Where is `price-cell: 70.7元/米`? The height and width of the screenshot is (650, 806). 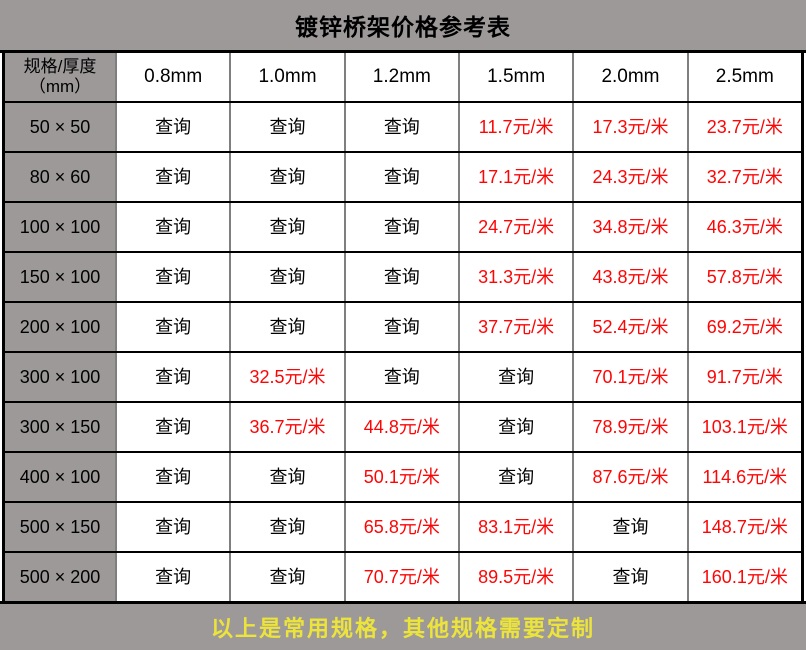 price-cell: 70.7元/米 is located at coordinates (400, 577).